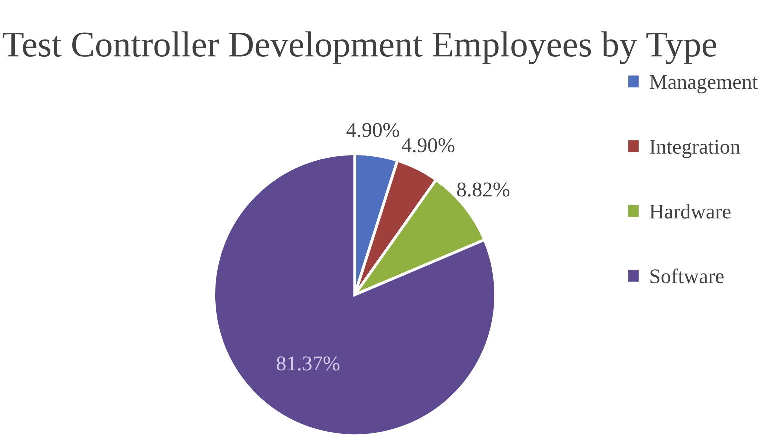 The image size is (767, 442). What do you see at coordinates (483, 189) in the screenshot?
I see `data-label: 8.82%` at bounding box center [483, 189].